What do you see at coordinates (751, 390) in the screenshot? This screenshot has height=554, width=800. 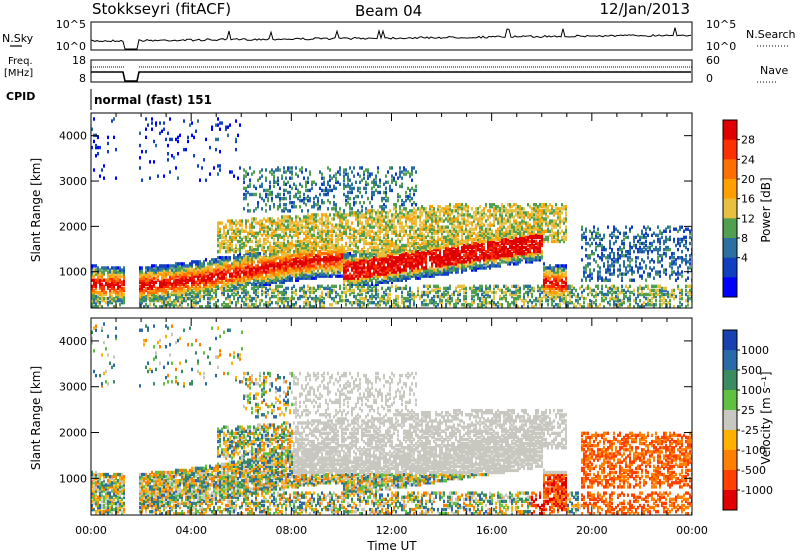 I see `colorbar-tick-label: 100` at bounding box center [751, 390].